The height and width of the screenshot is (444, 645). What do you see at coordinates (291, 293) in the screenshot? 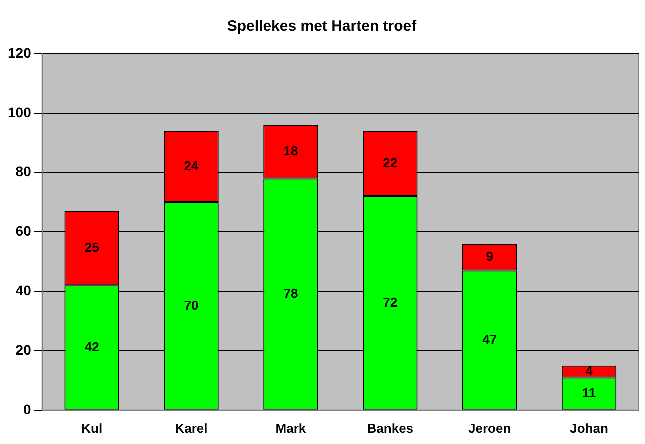
I see `data-label: 78` at bounding box center [291, 293].